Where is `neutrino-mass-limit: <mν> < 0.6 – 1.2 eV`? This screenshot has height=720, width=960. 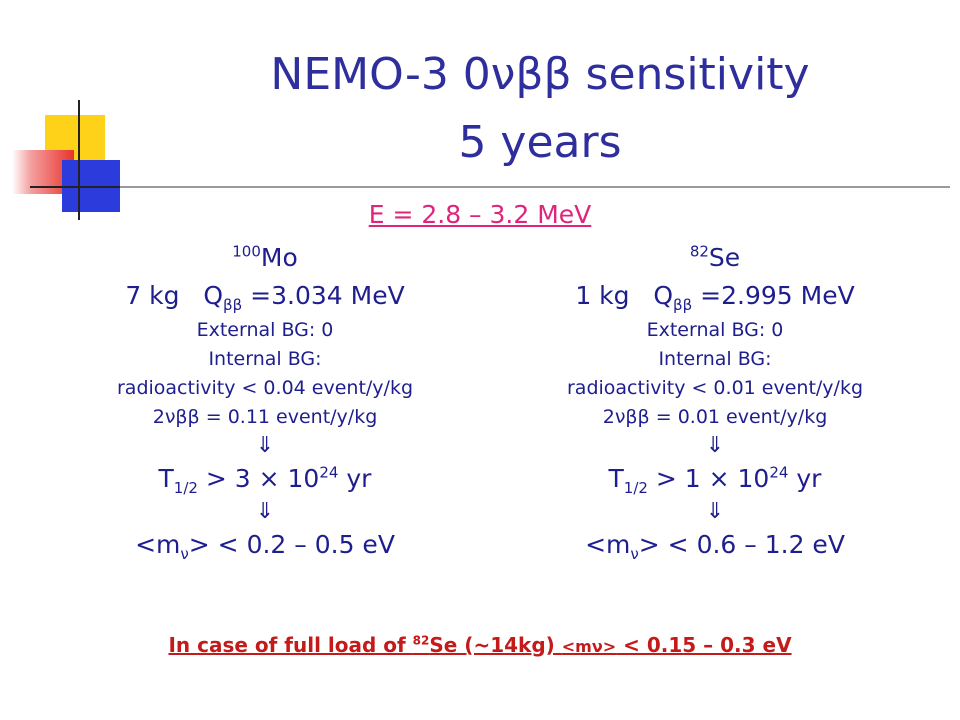
neutrino-mass-limit: <mν> < 0.6 – 1.2 eV is located at coordinates (715, 545).